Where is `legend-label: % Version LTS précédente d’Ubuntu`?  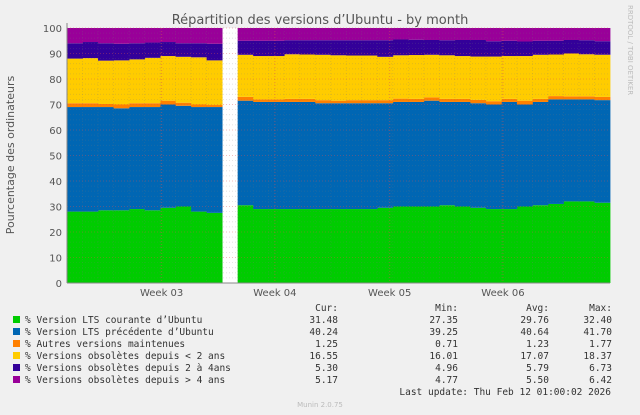
legend-label: % Version LTS précédente d’Ubuntu is located at coordinates (119, 332).